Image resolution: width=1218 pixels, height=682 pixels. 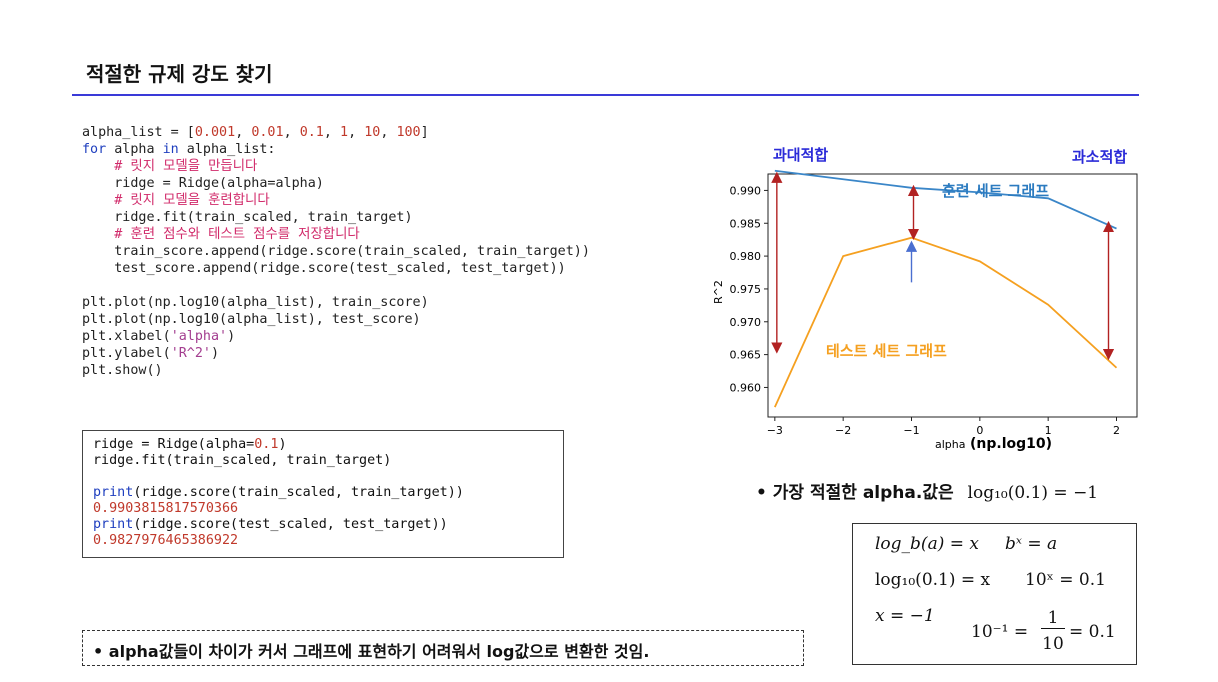 What do you see at coordinates (151, 353) in the screenshot?
I see `code-line: plt.ylabel('R^2')` at bounding box center [151, 353].